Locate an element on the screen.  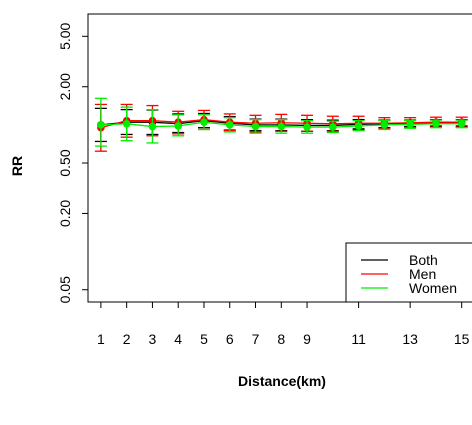
series-women is located at coordinates (281, 122).